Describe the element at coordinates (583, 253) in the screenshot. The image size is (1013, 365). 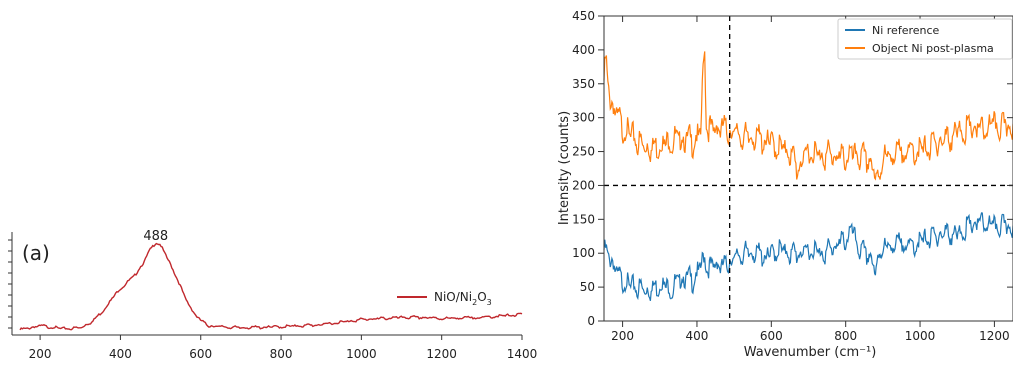
I see `y-tick-label-100: 100` at that location.